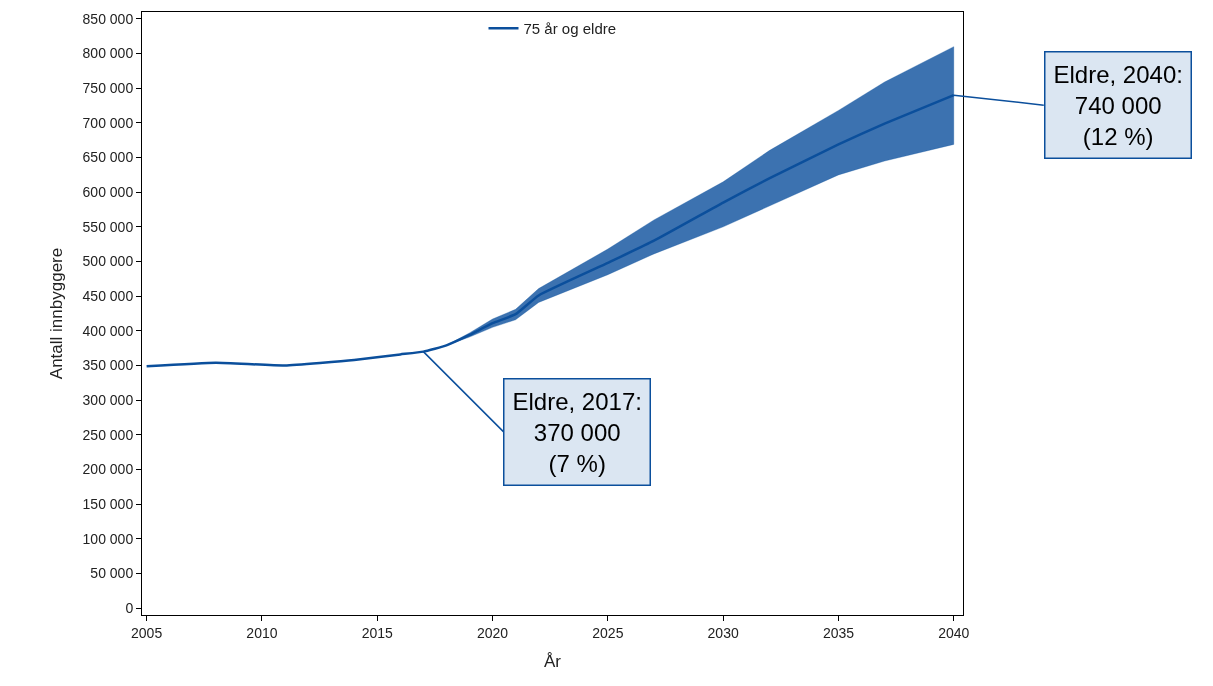 Image resolution: width=1213 pixels, height=686 pixels. I want to click on annotation: Eldre, 2040: 740 000 (12 %), so click(1118, 105).